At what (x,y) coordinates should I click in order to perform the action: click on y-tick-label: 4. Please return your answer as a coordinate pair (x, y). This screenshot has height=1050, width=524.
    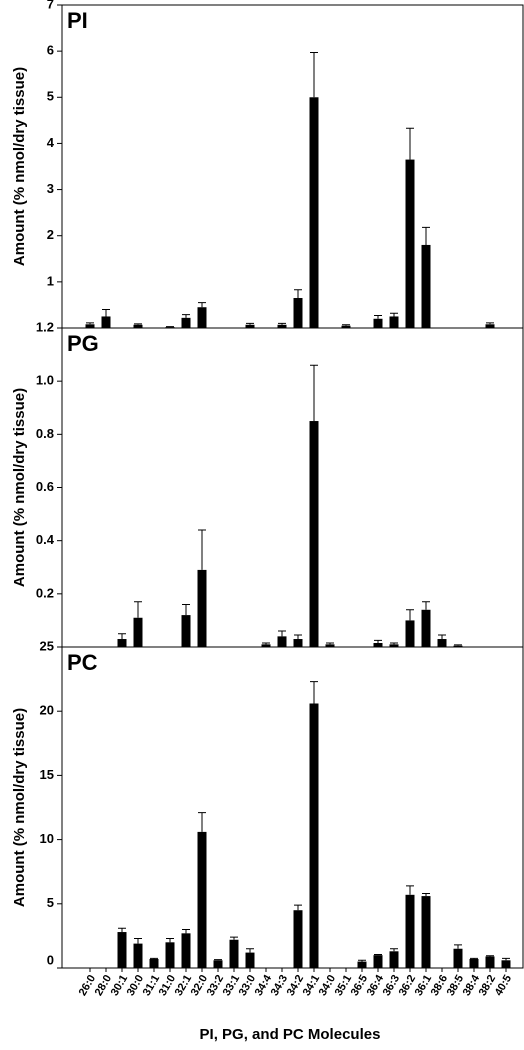
    Looking at the image, I should click on (51, 142).